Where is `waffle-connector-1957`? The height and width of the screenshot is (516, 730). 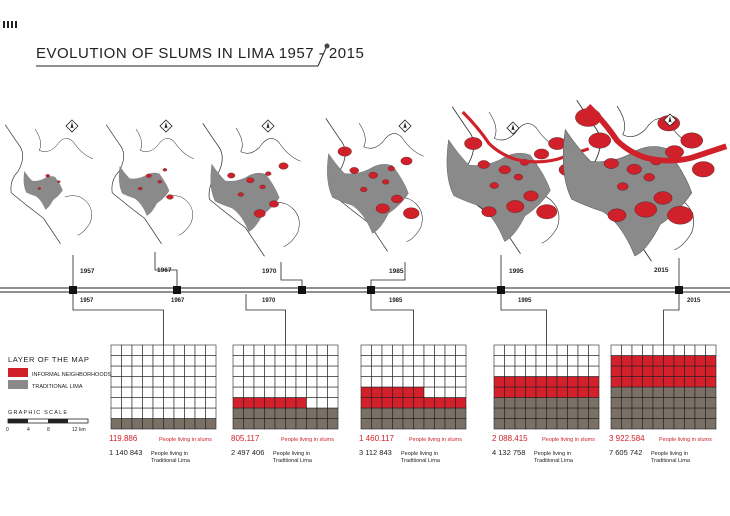 waffle-connector-1957 is located at coordinates (118, 319).